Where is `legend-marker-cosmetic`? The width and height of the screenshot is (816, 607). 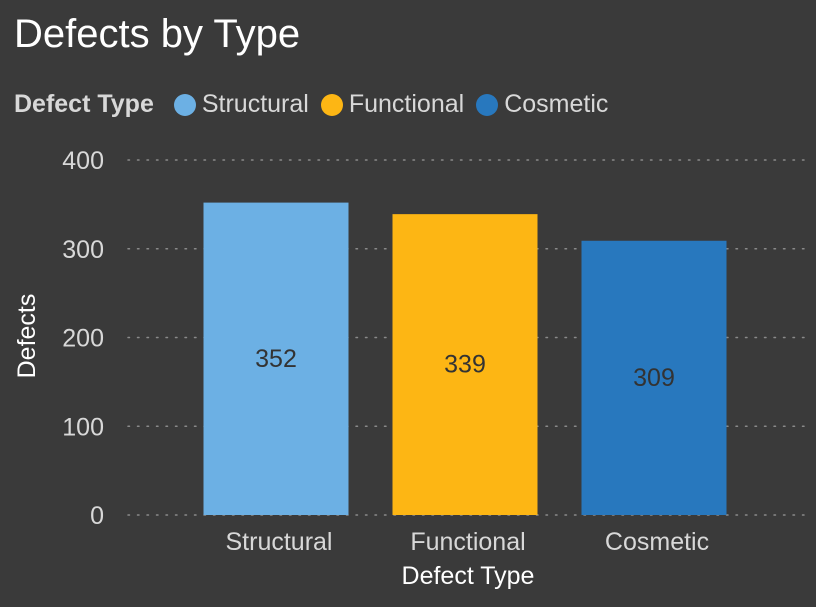 legend-marker-cosmetic is located at coordinates (487, 104).